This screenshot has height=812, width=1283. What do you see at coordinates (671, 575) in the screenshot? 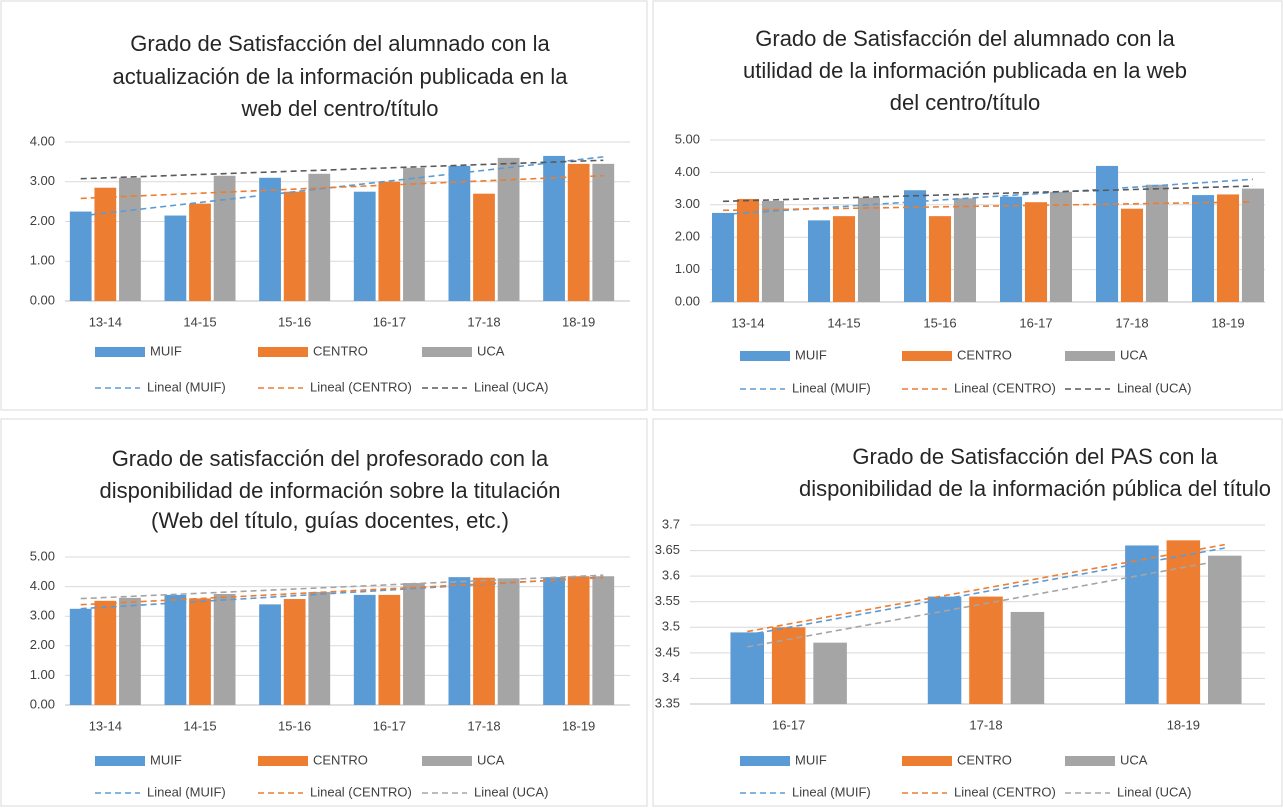
I see `y-tick-label: 3.6` at bounding box center [671, 575].